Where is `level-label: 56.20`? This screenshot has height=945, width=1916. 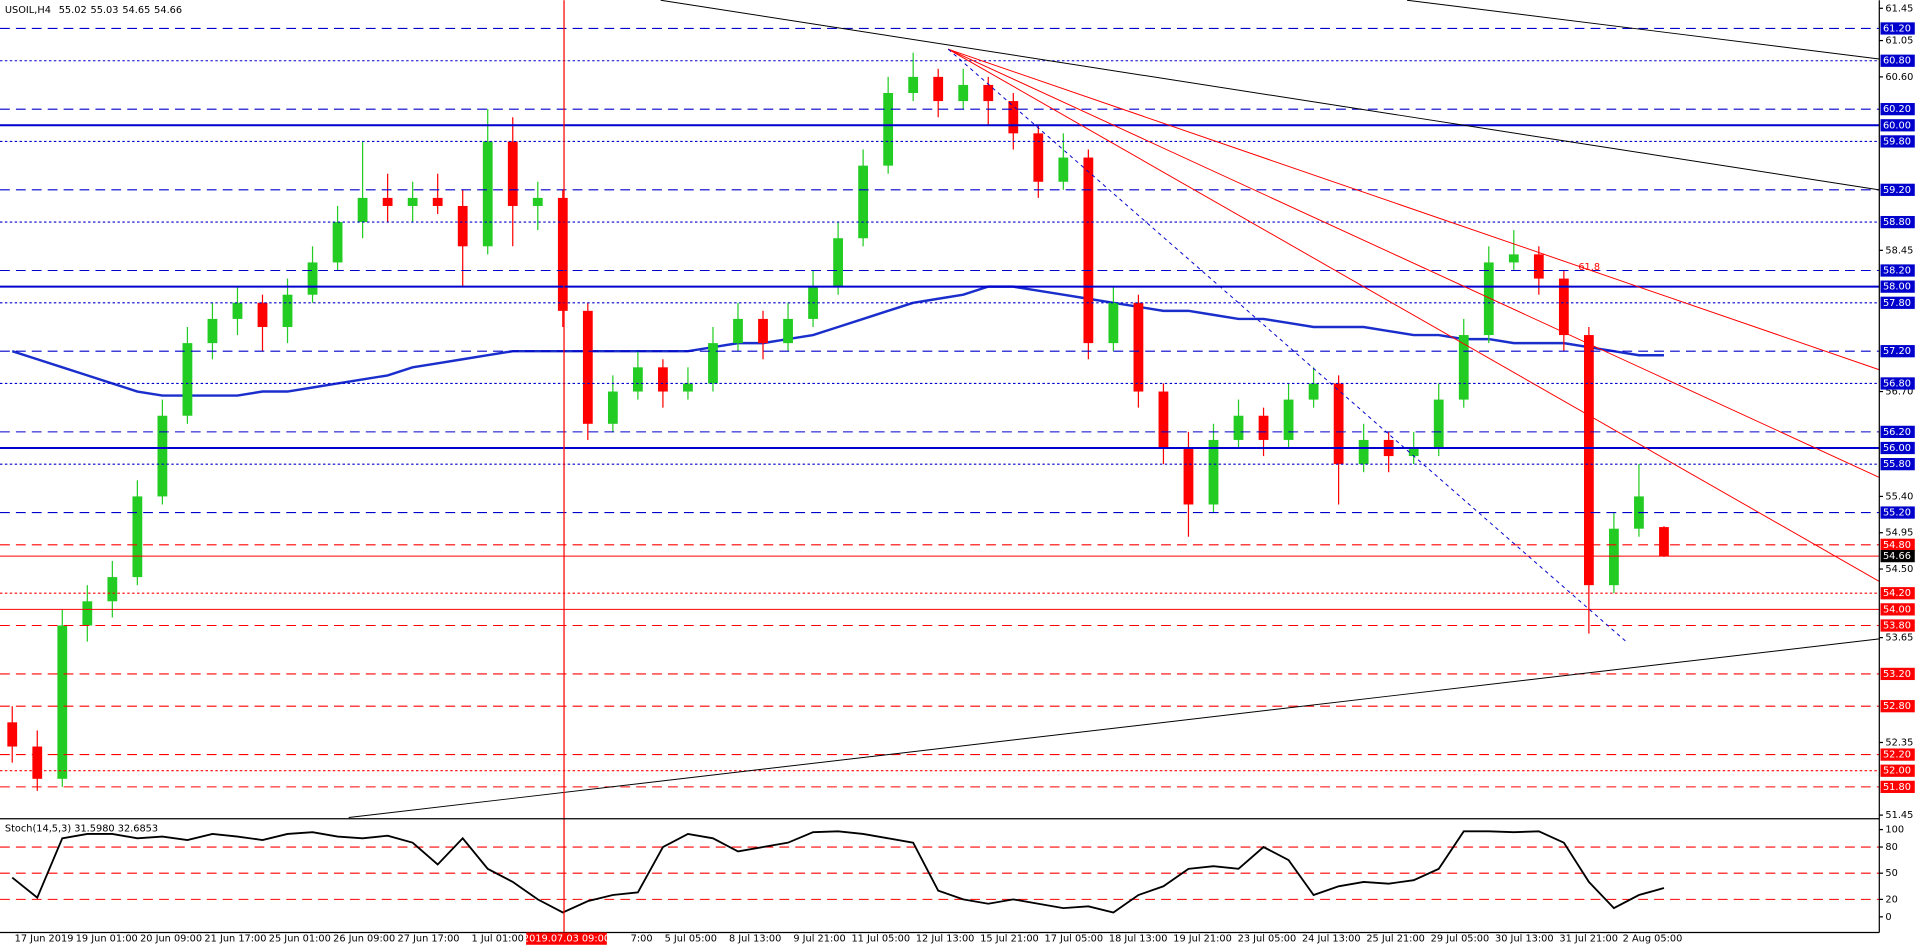 level-label: 56.20 is located at coordinates (1897, 432).